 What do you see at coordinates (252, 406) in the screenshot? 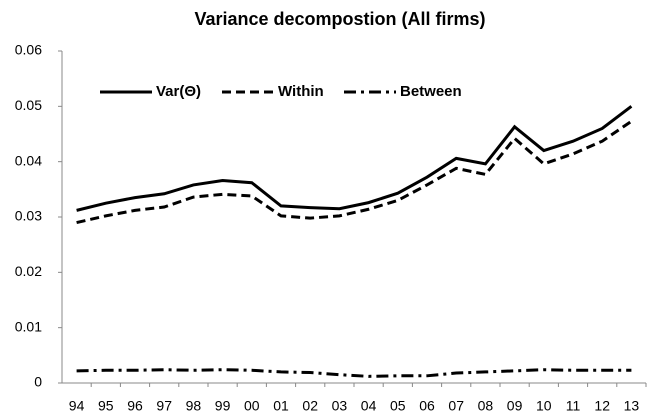
I see `x-tick-label: 00` at bounding box center [252, 406].